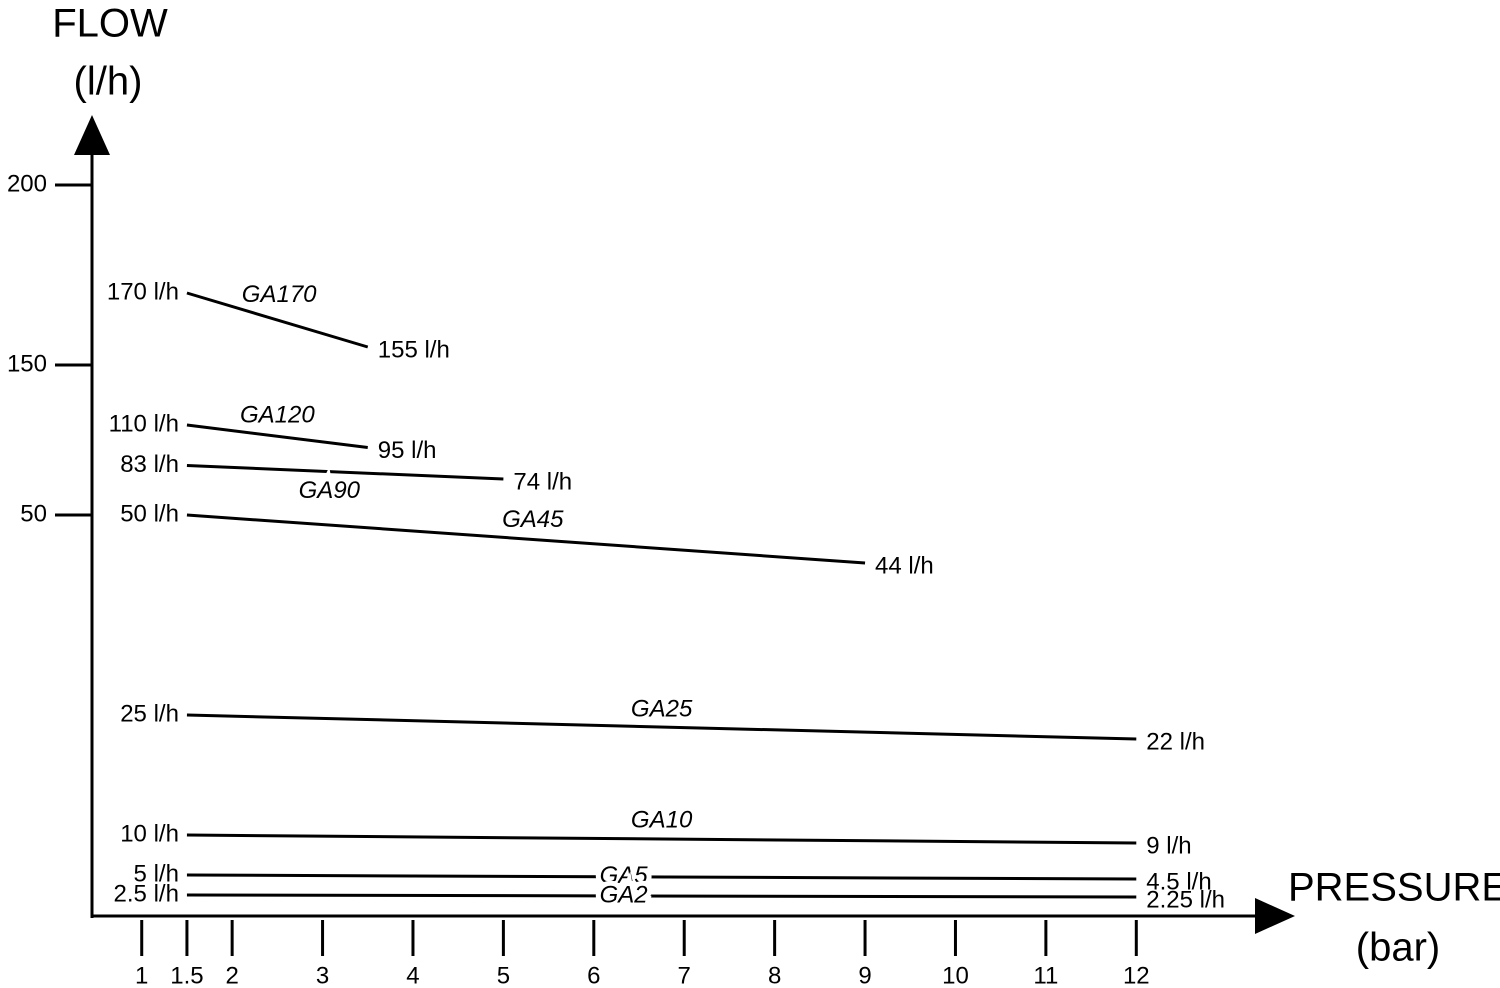 The width and height of the screenshot is (1500, 988). Describe the element at coordinates (1275, 916) in the screenshot. I see `x-axis-arrow` at that location.